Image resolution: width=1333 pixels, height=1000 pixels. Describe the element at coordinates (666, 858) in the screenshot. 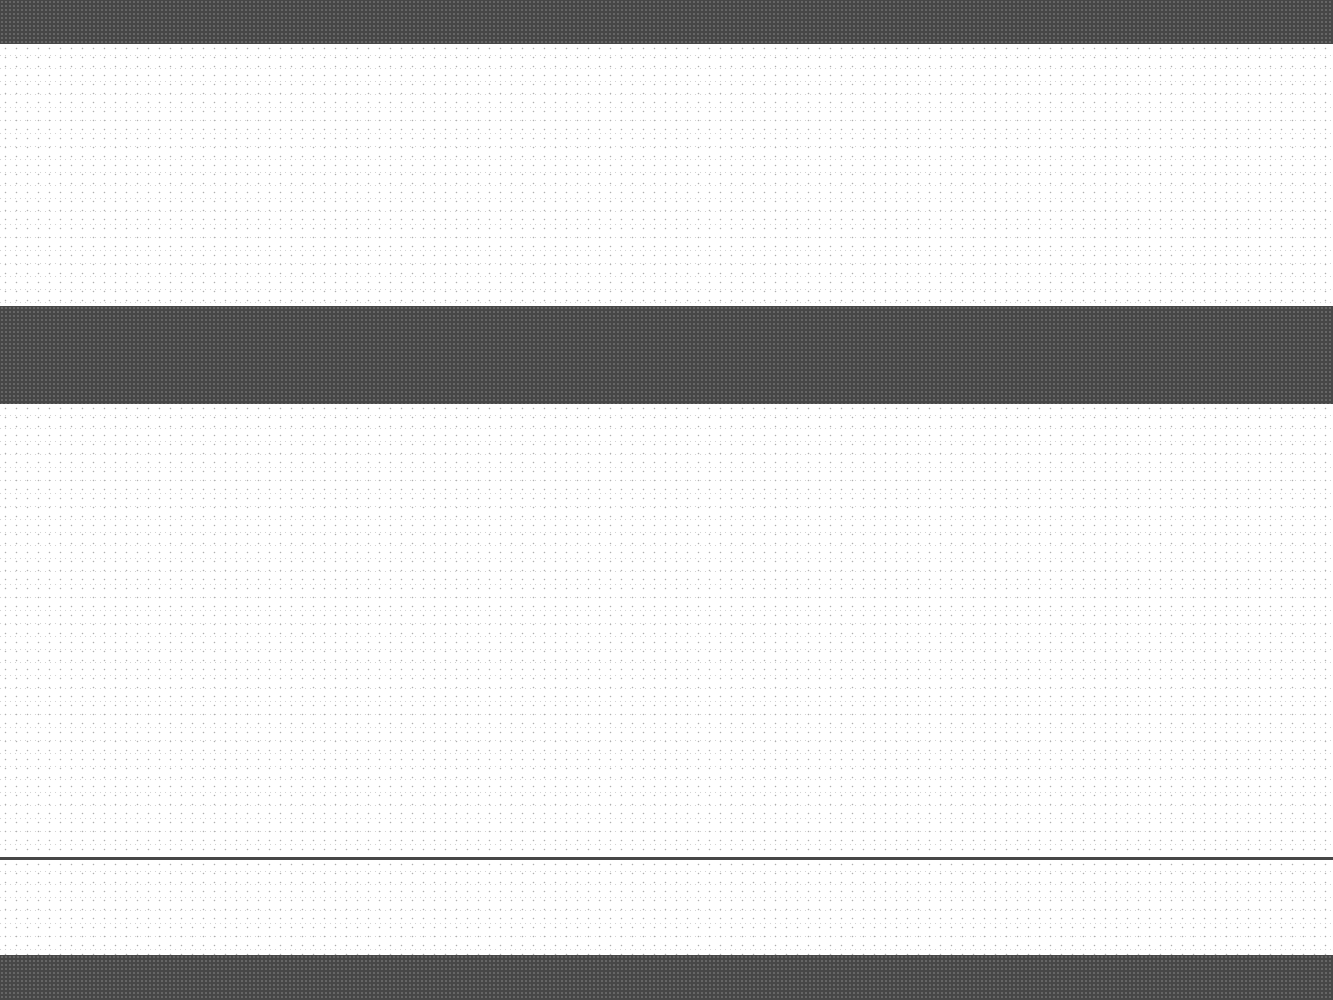

I see `horizontal-divider` at that location.